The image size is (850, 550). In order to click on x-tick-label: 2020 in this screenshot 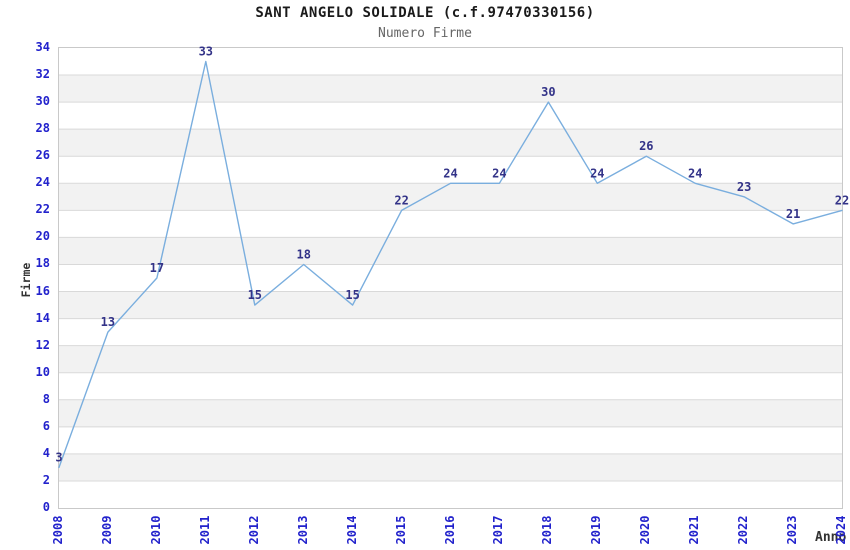, I will do `click(645, 530)`.